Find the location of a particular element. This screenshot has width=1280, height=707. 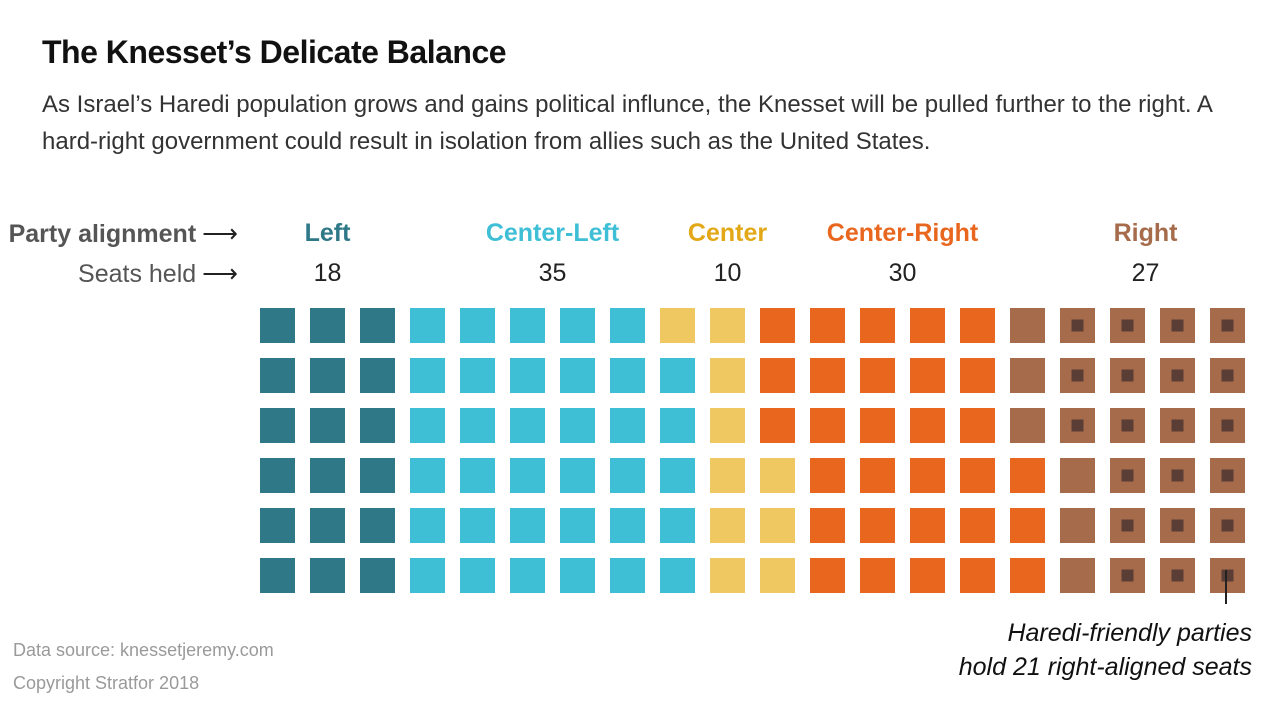

party-seats-left: 18 is located at coordinates (327, 273).